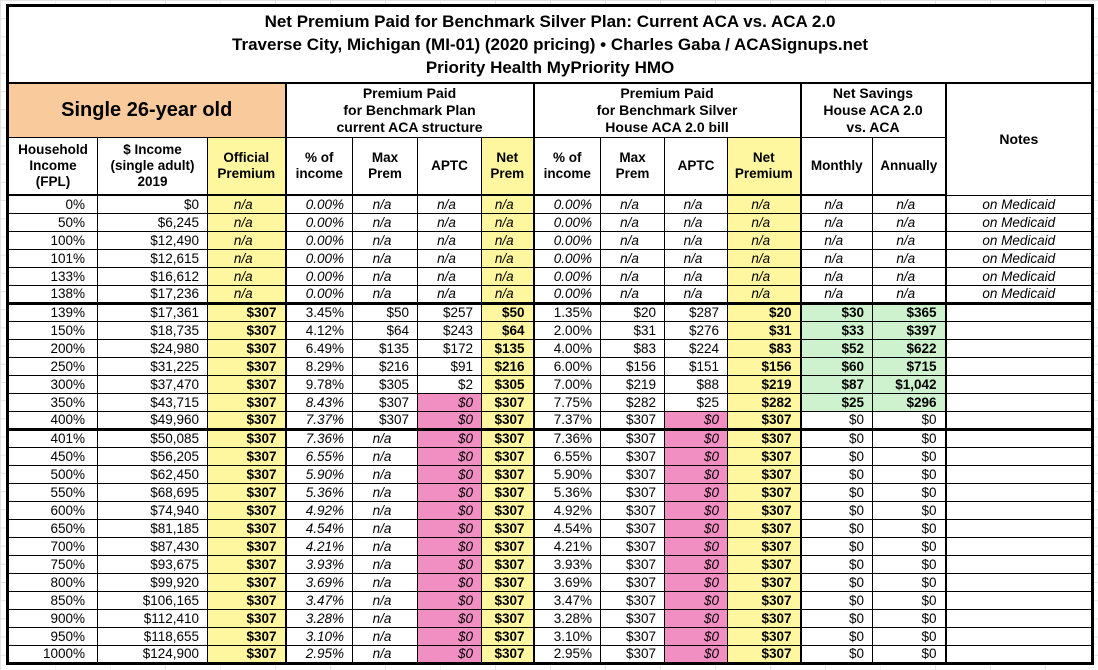 The width and height of the screenshot is (1098, 670). What do you see at coordinates (909, 384) in the screenshot?
I see `cell-annually: $1,042` at bounding box center [909, 384].